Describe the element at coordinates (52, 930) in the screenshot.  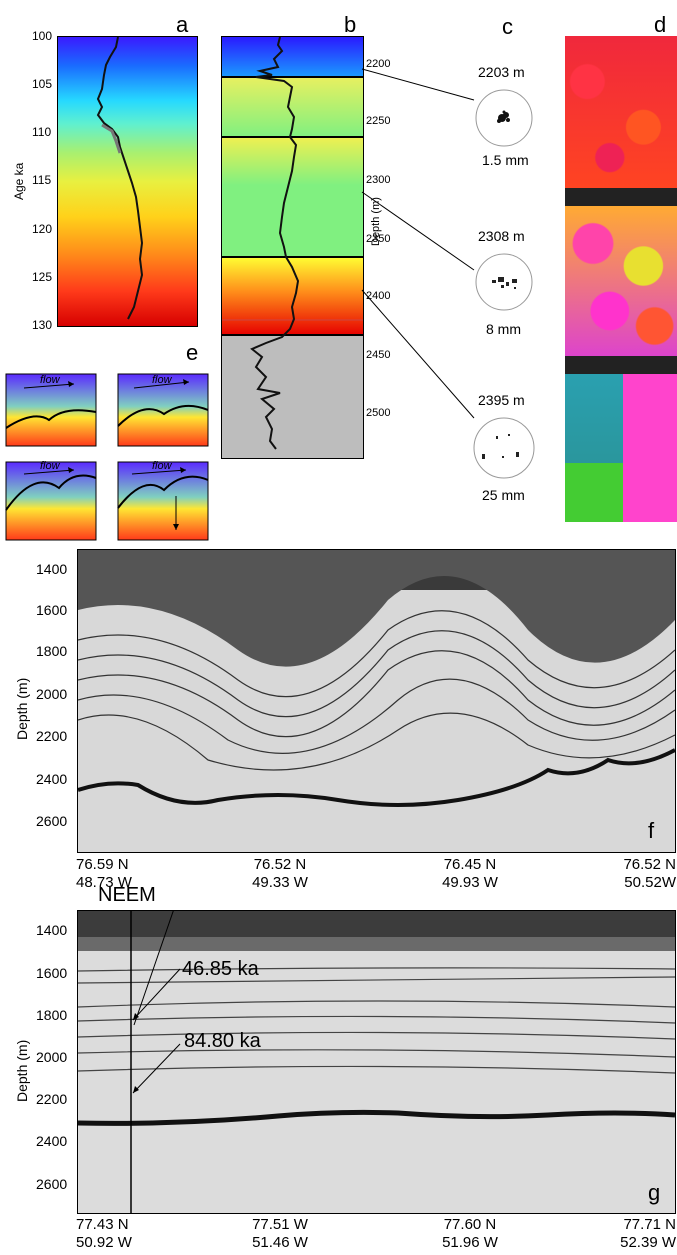
I see `panel-g-tick: 1400` at that location.